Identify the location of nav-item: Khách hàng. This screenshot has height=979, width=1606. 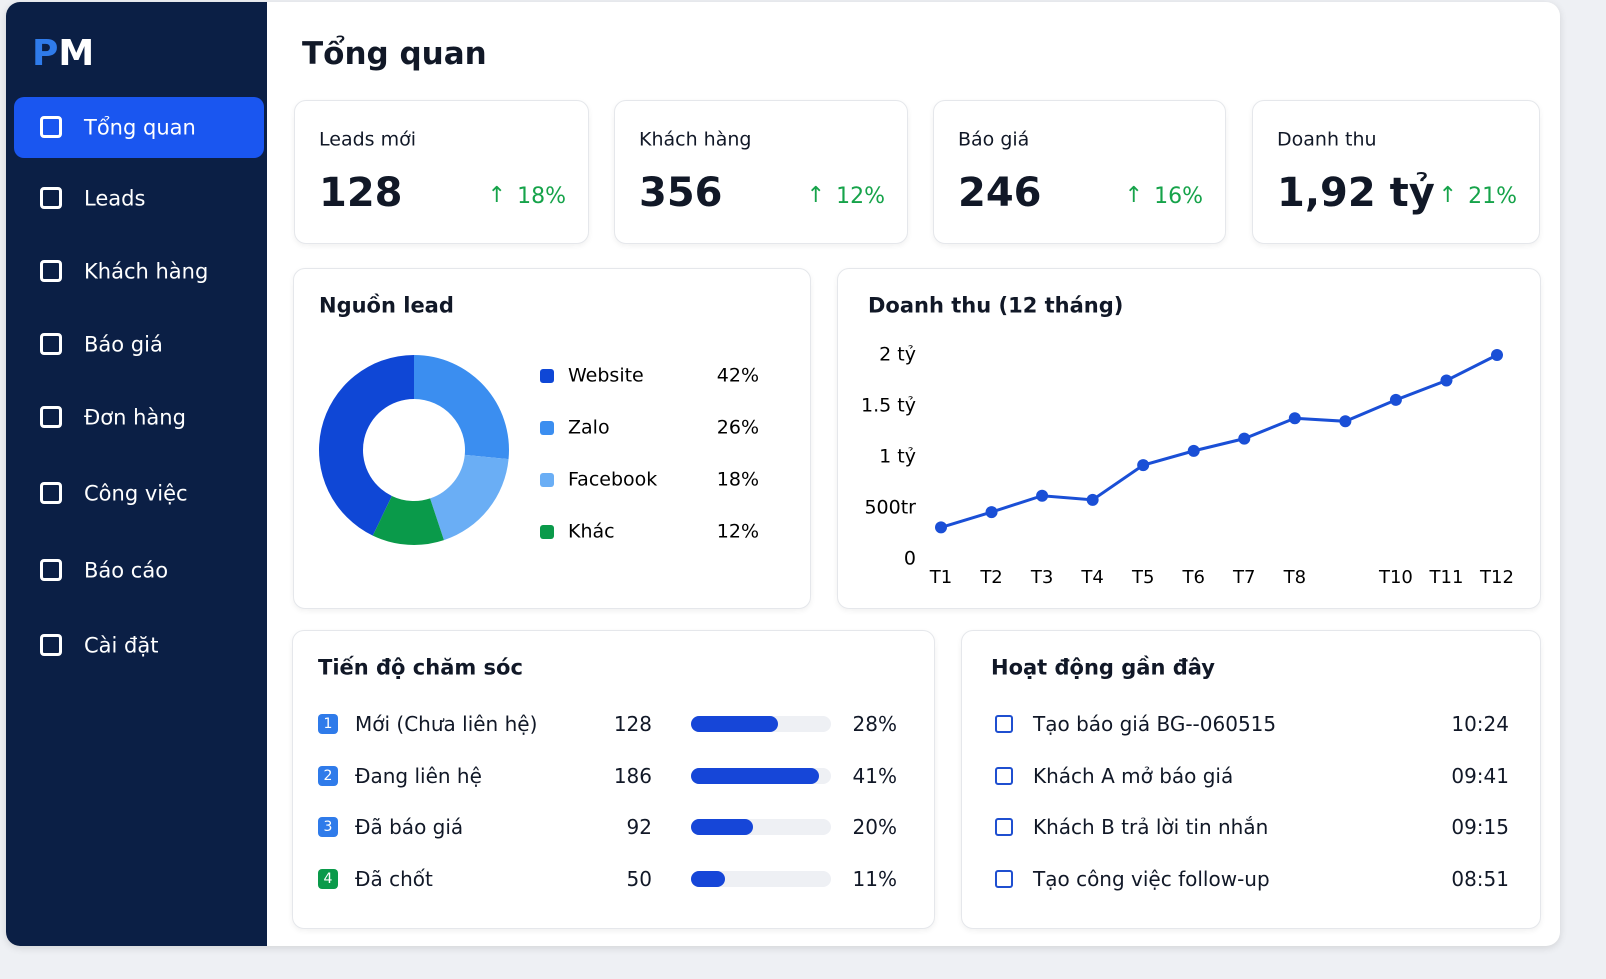
(139, 271).